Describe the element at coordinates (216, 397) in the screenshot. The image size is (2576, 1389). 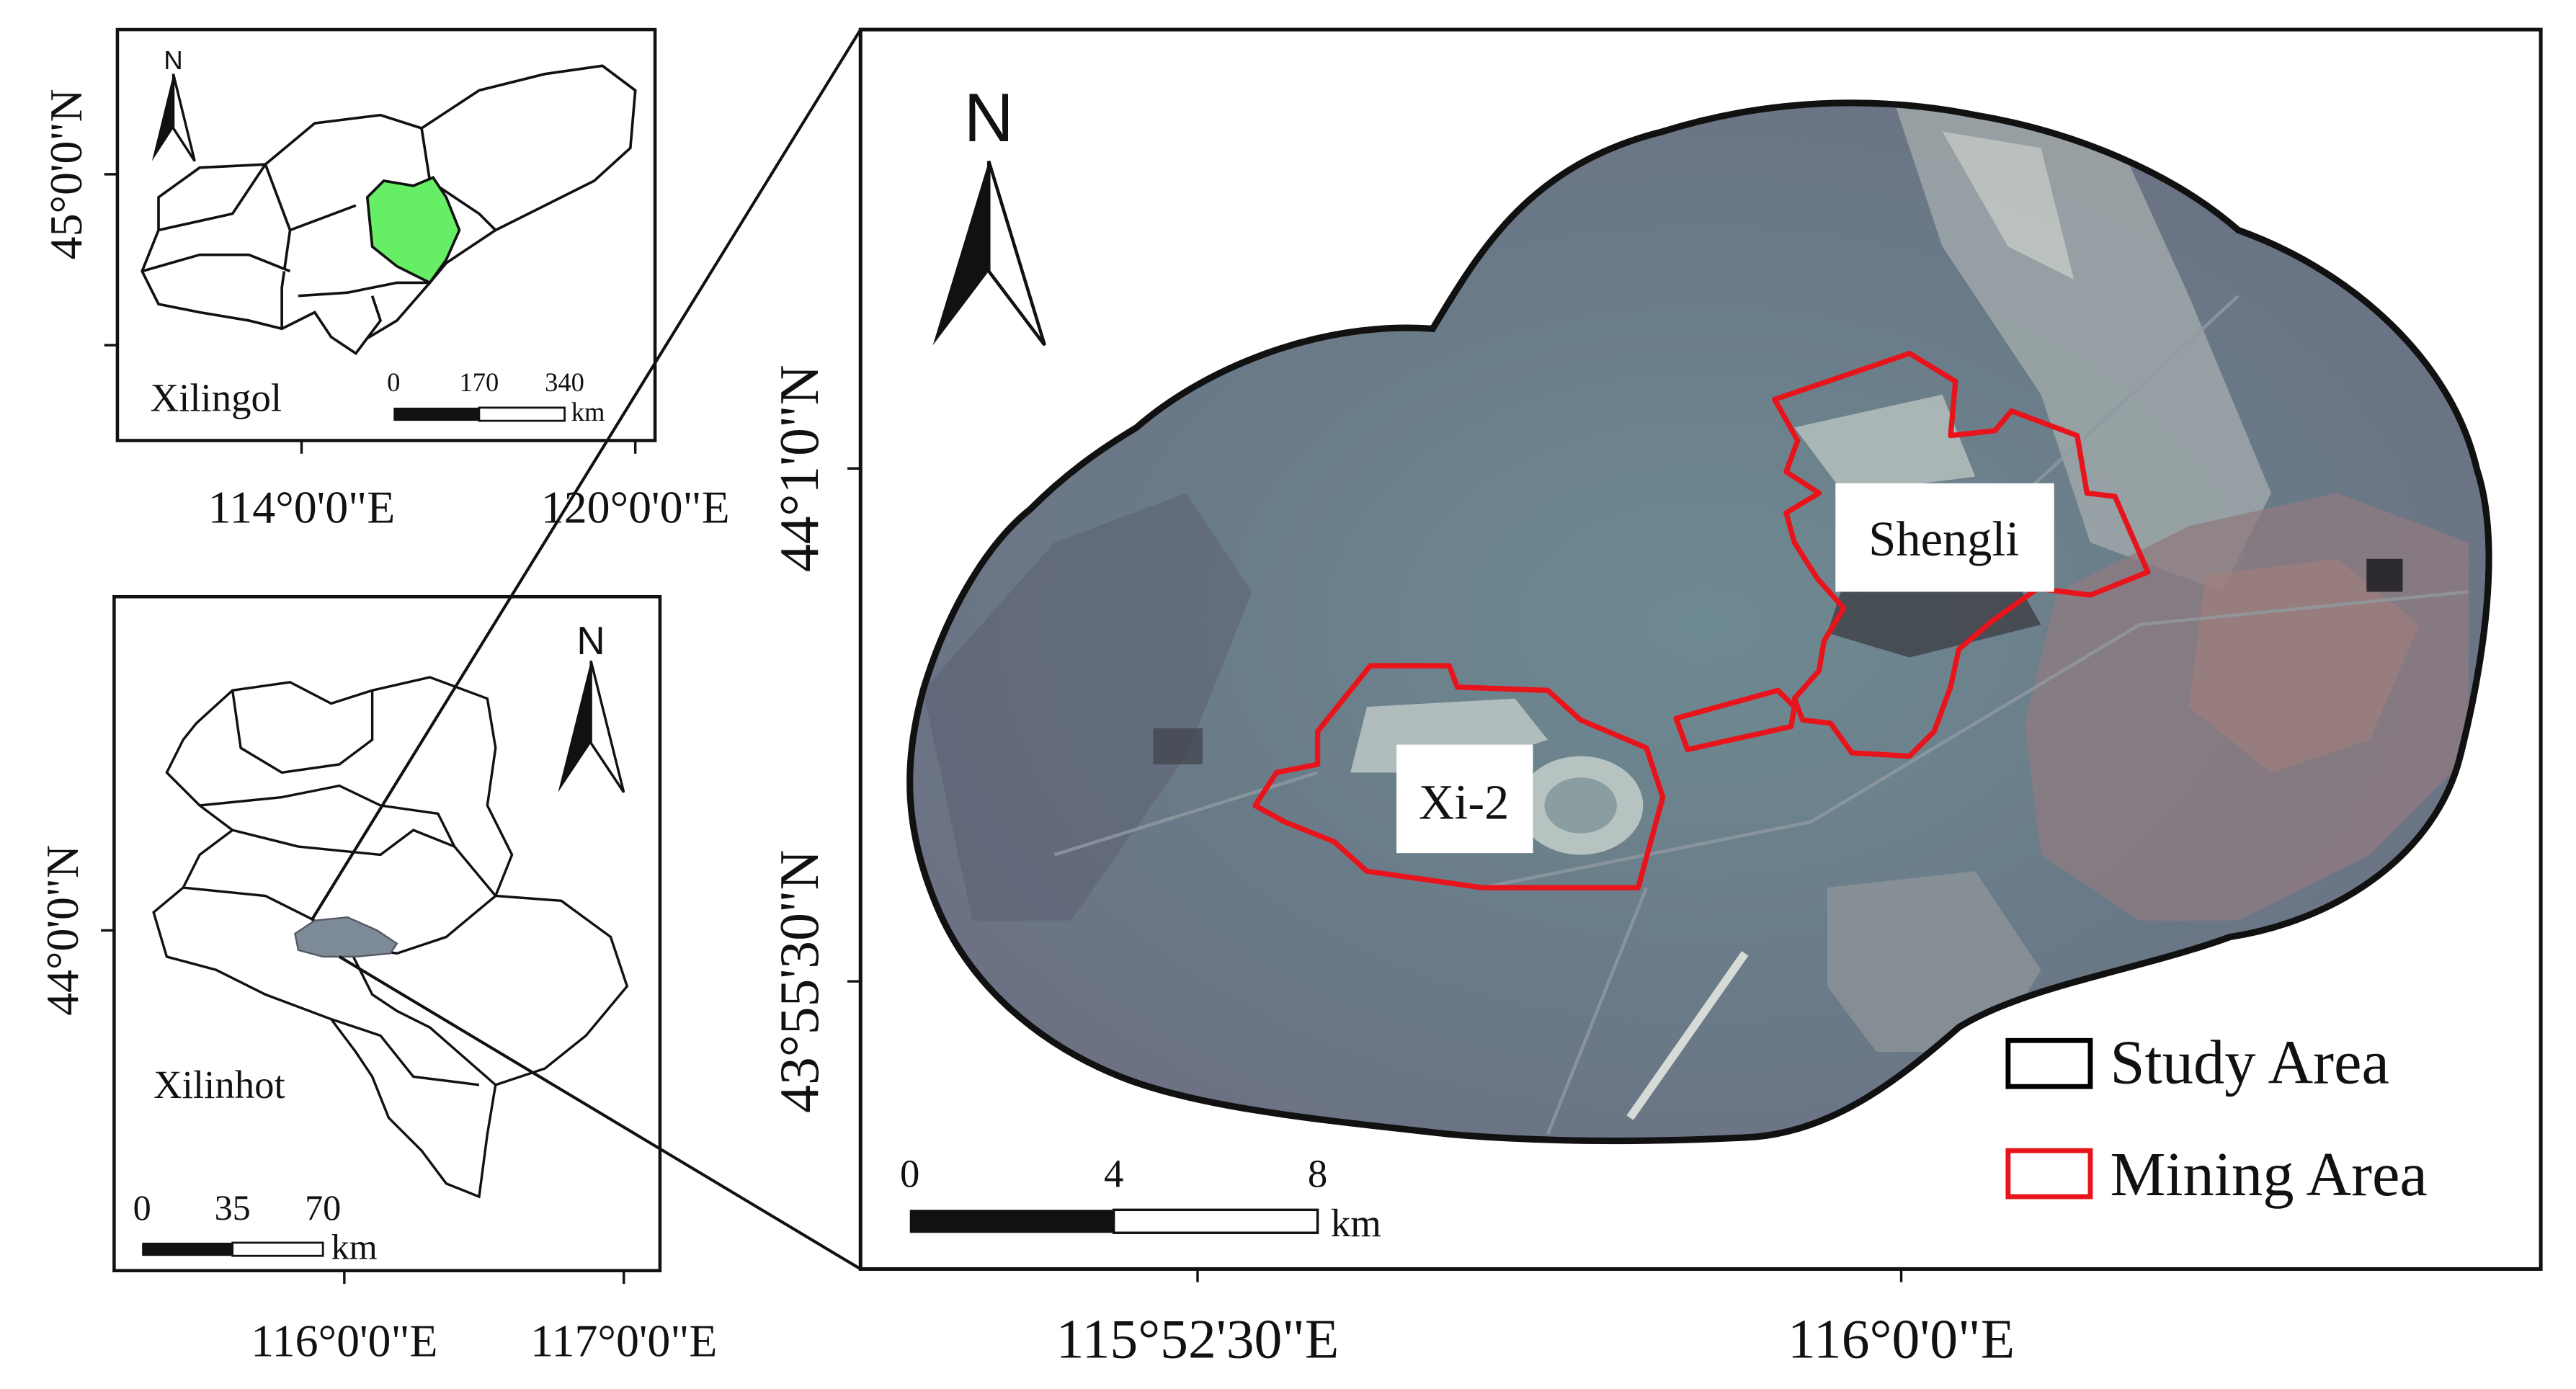
I see `region-label-xilingol: Xilingol` at that location.